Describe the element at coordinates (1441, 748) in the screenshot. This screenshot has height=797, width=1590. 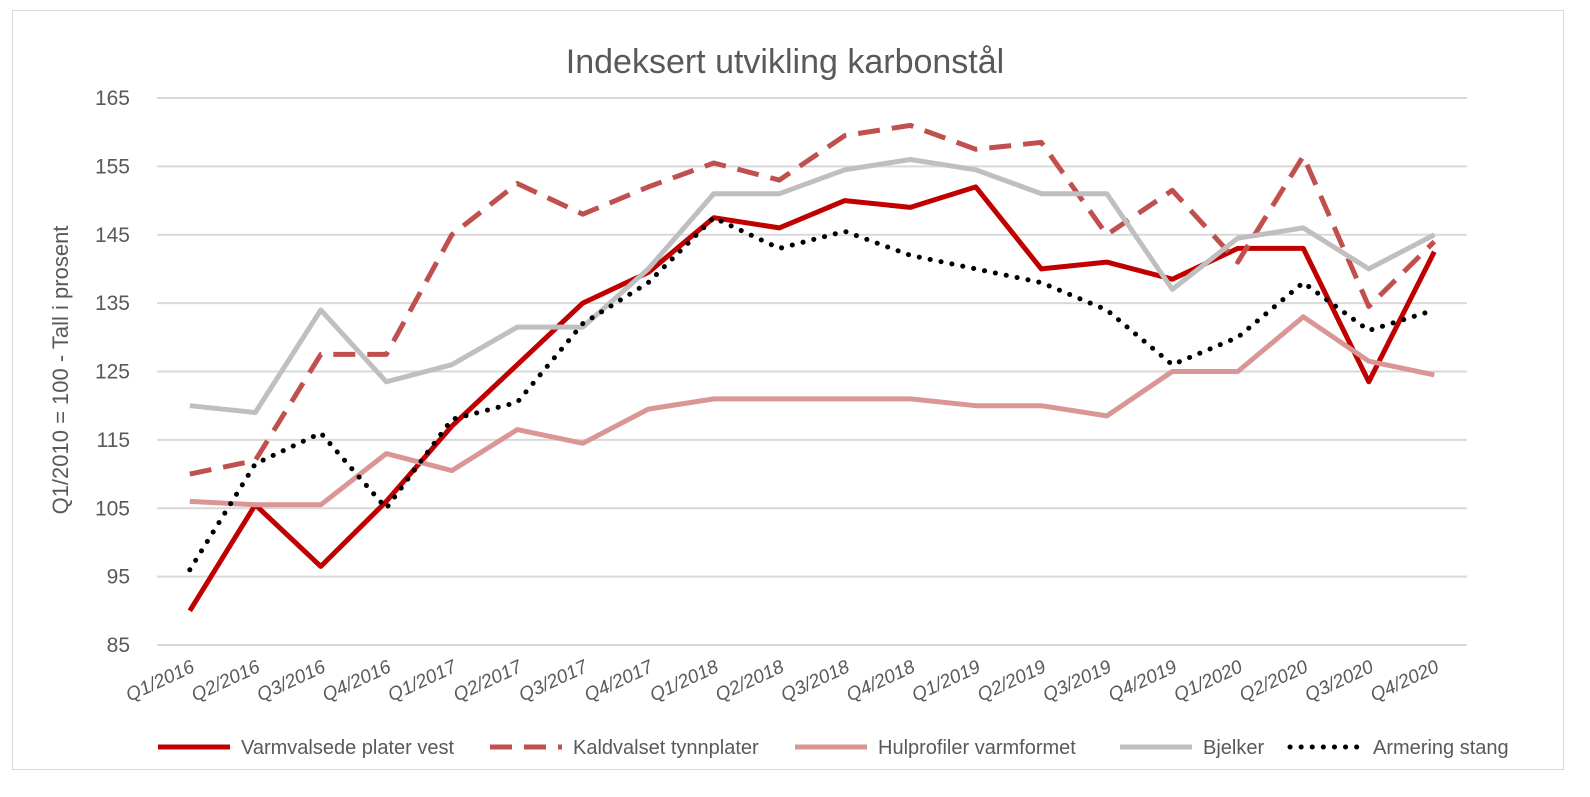
I see `legend-label: Armering stang` at that location.